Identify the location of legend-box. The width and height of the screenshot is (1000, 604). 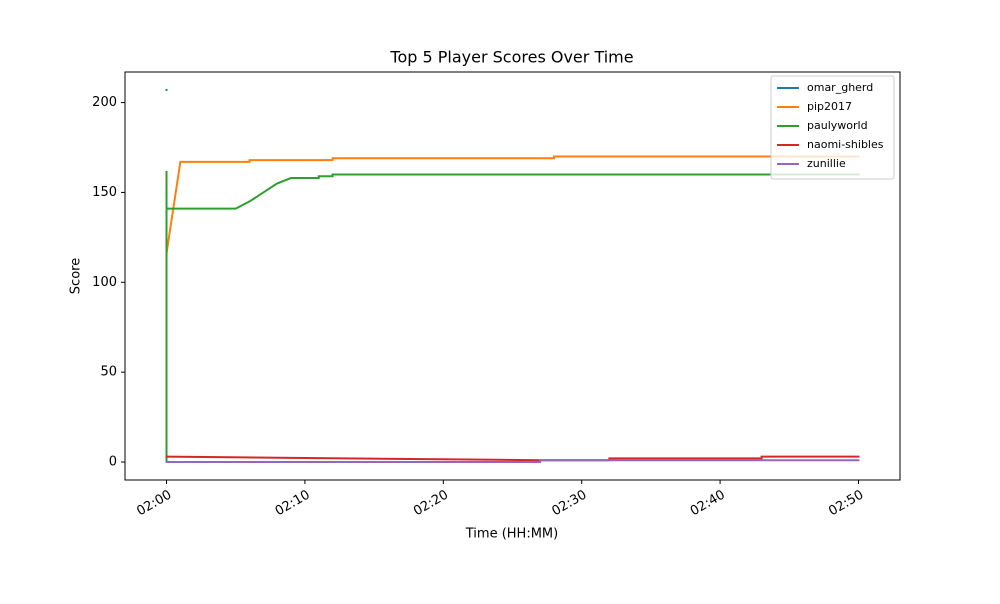
(832, 127).